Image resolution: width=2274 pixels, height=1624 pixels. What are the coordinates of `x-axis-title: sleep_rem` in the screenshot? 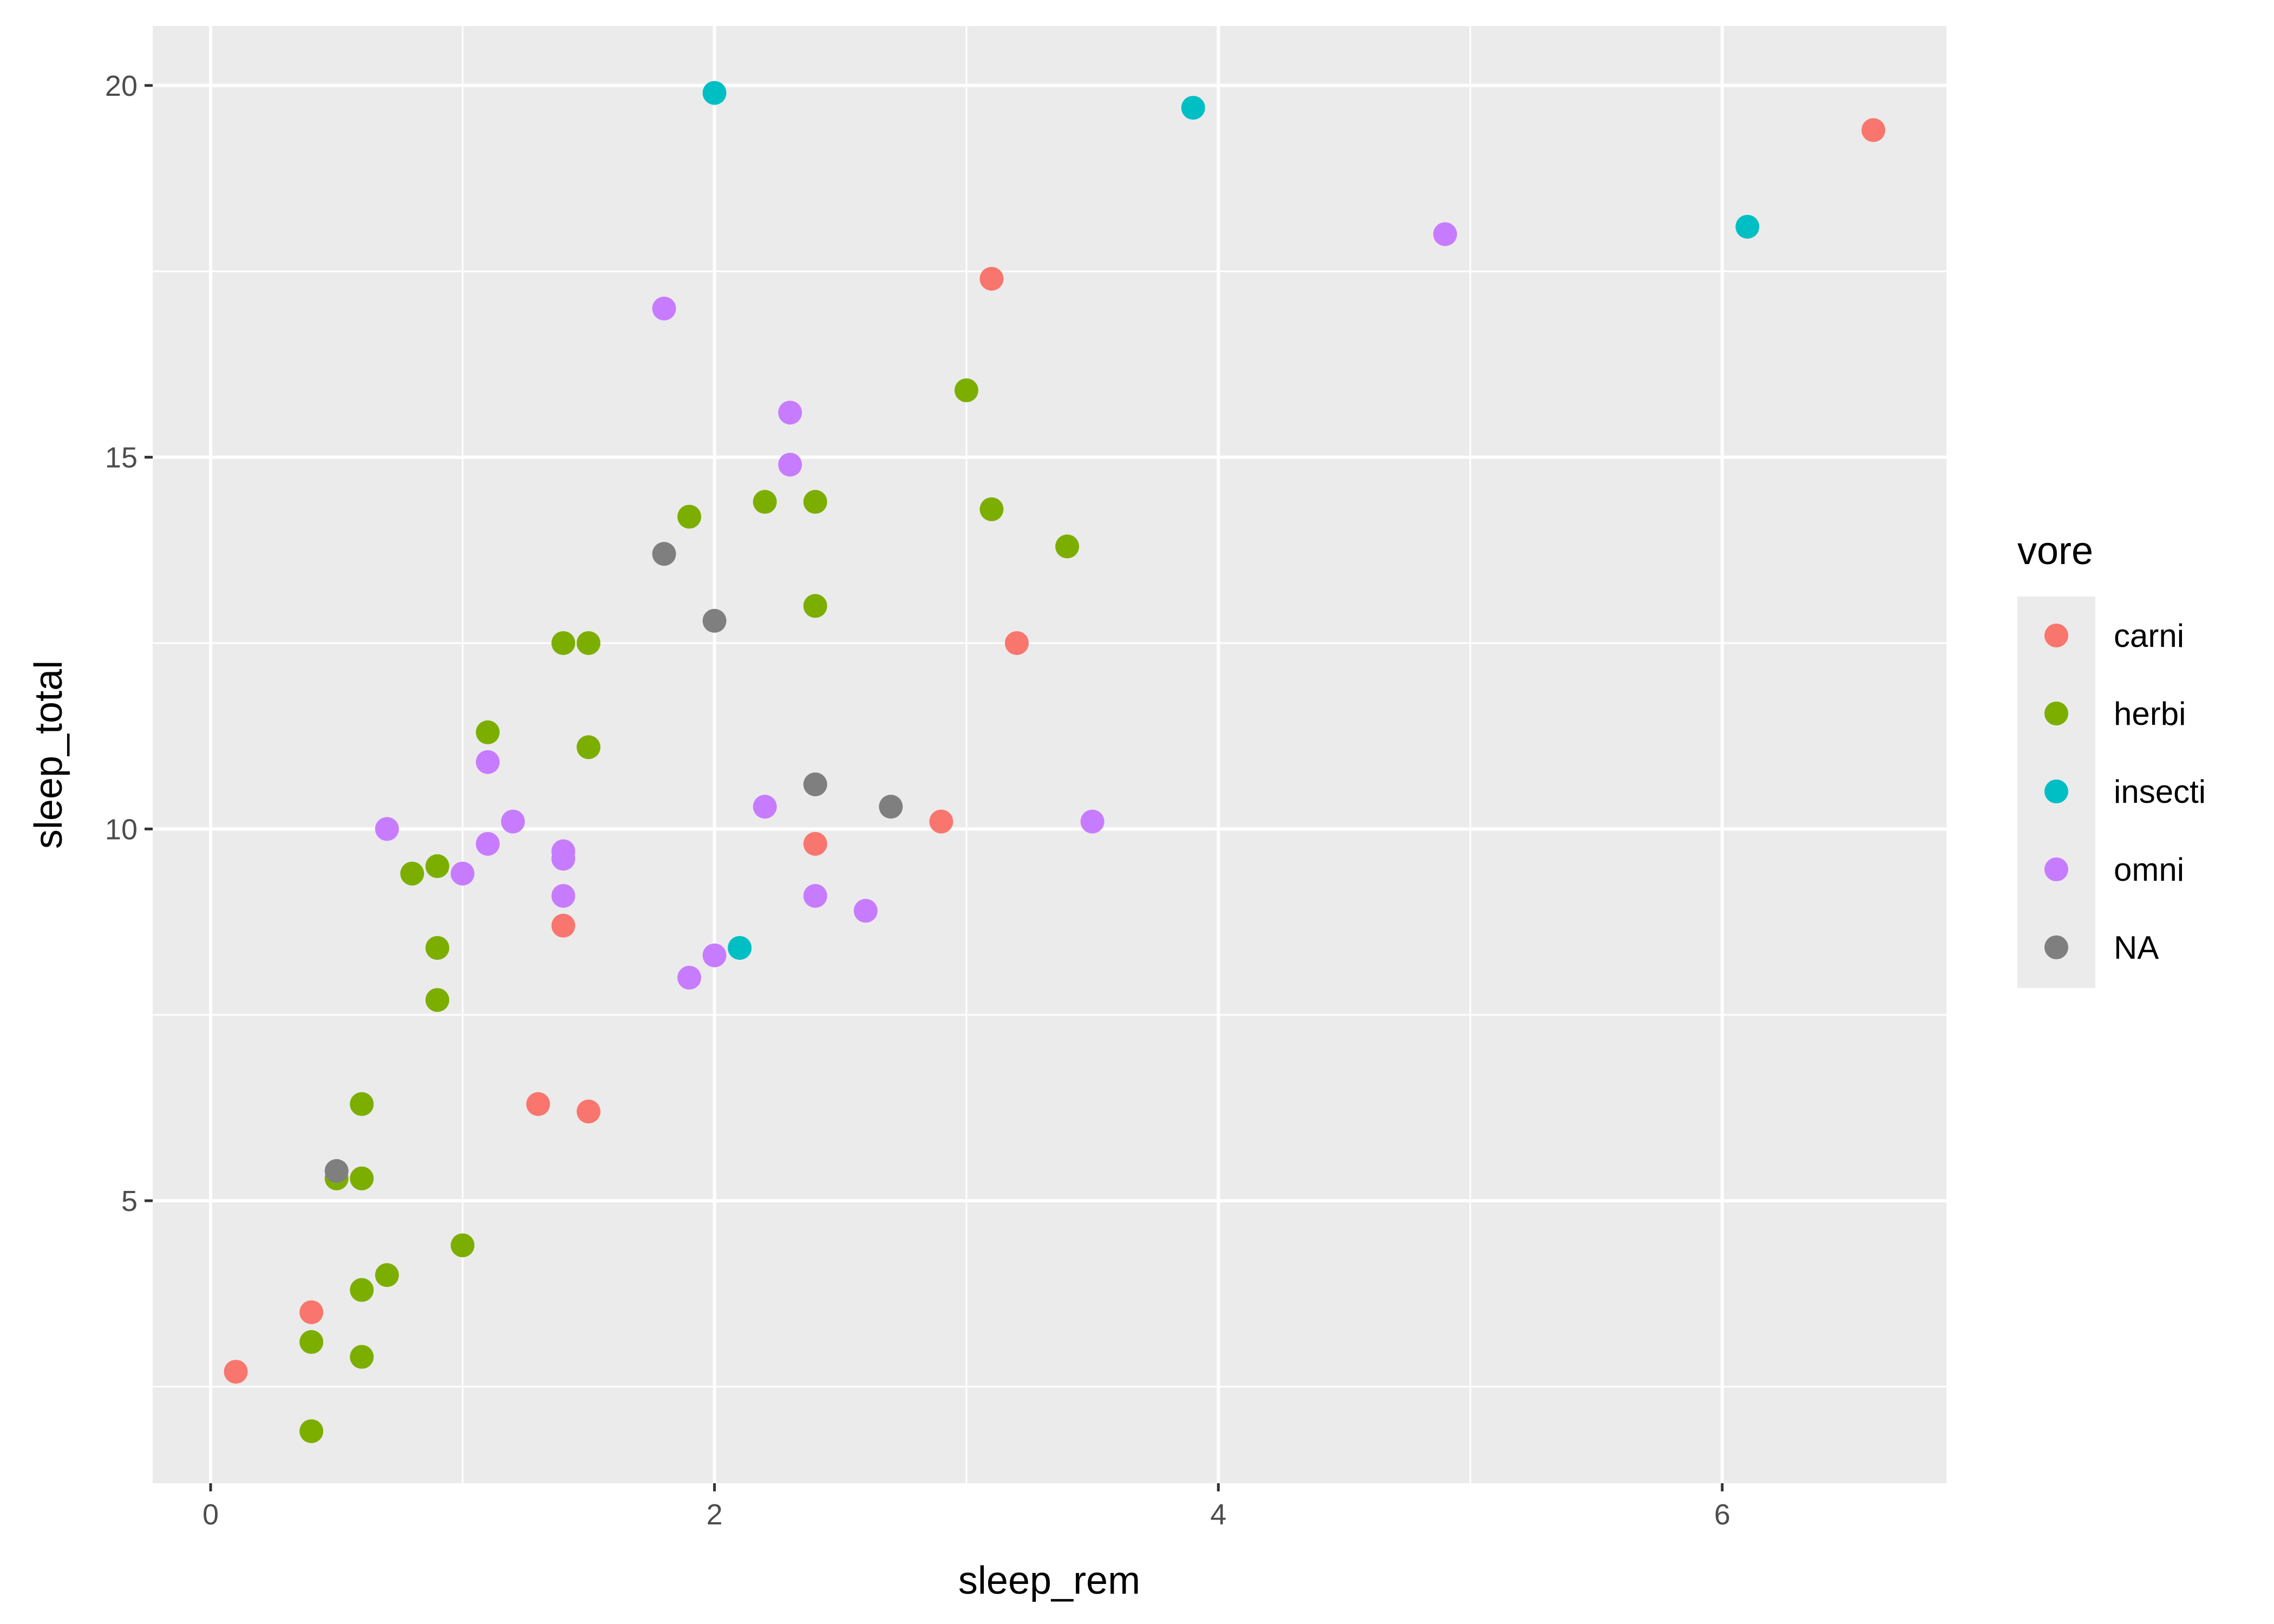 It's located at (1049, 1580).